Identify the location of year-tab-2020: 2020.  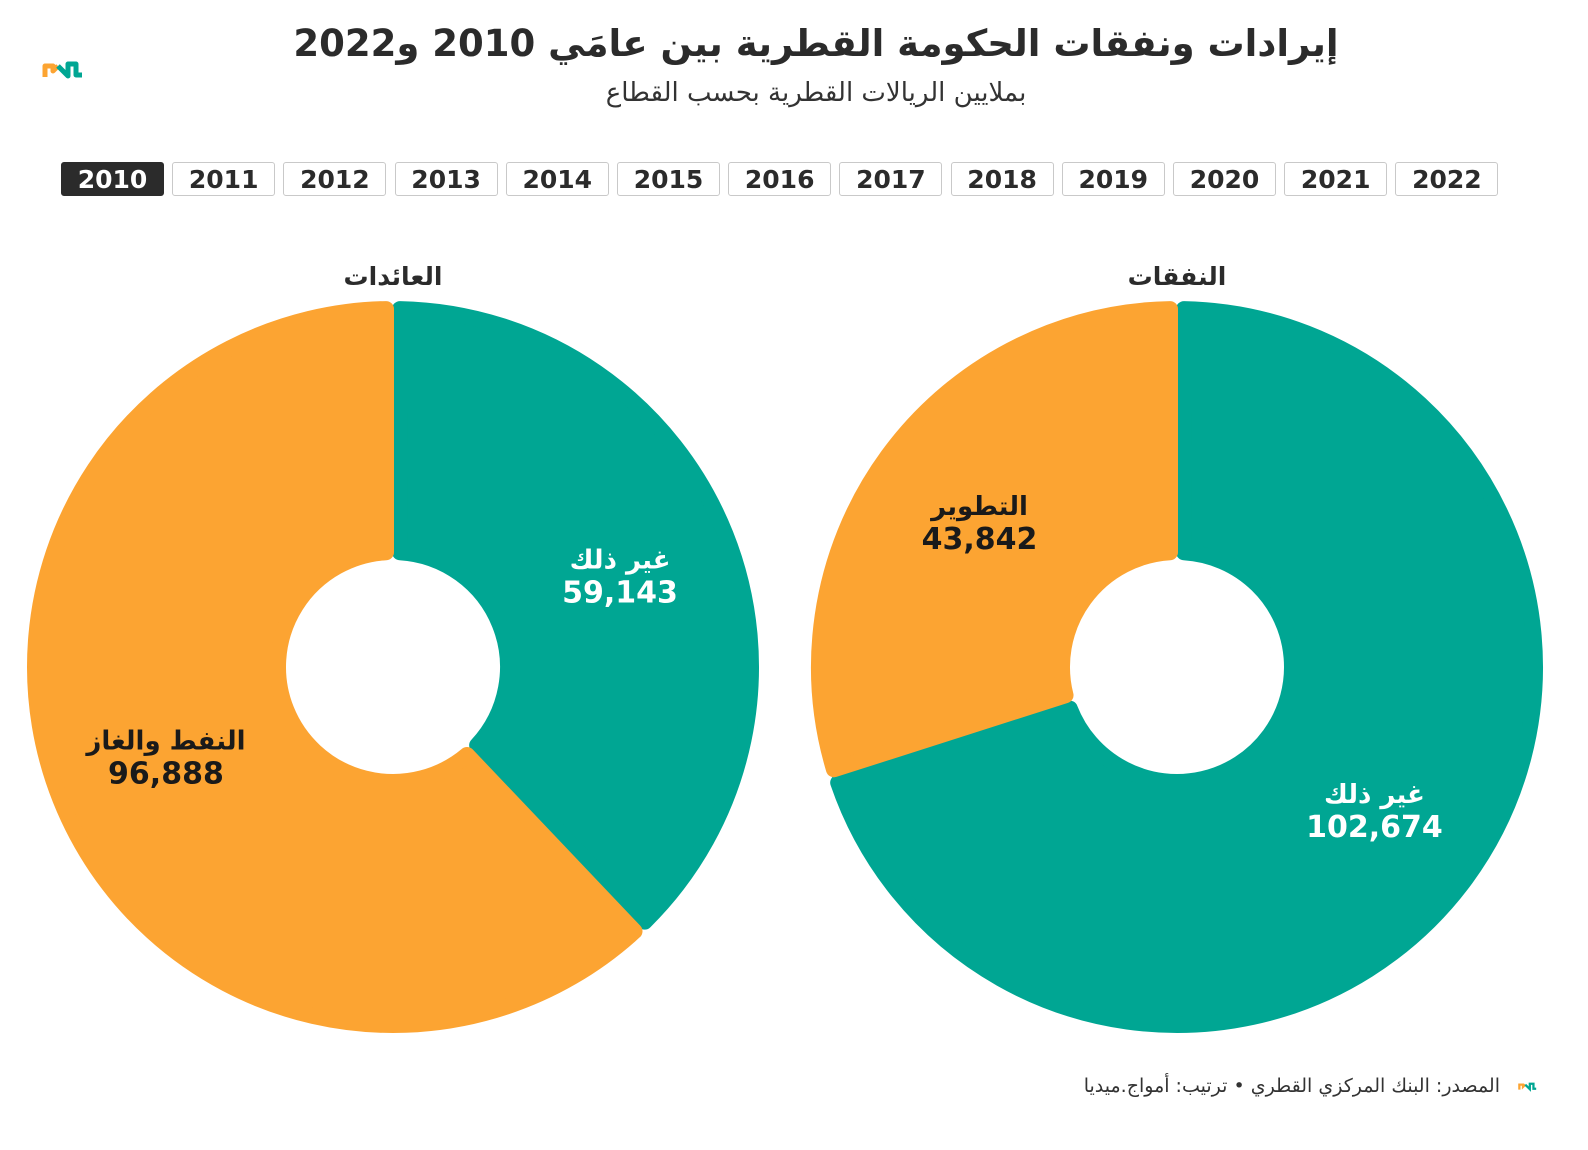
(1224, 179).